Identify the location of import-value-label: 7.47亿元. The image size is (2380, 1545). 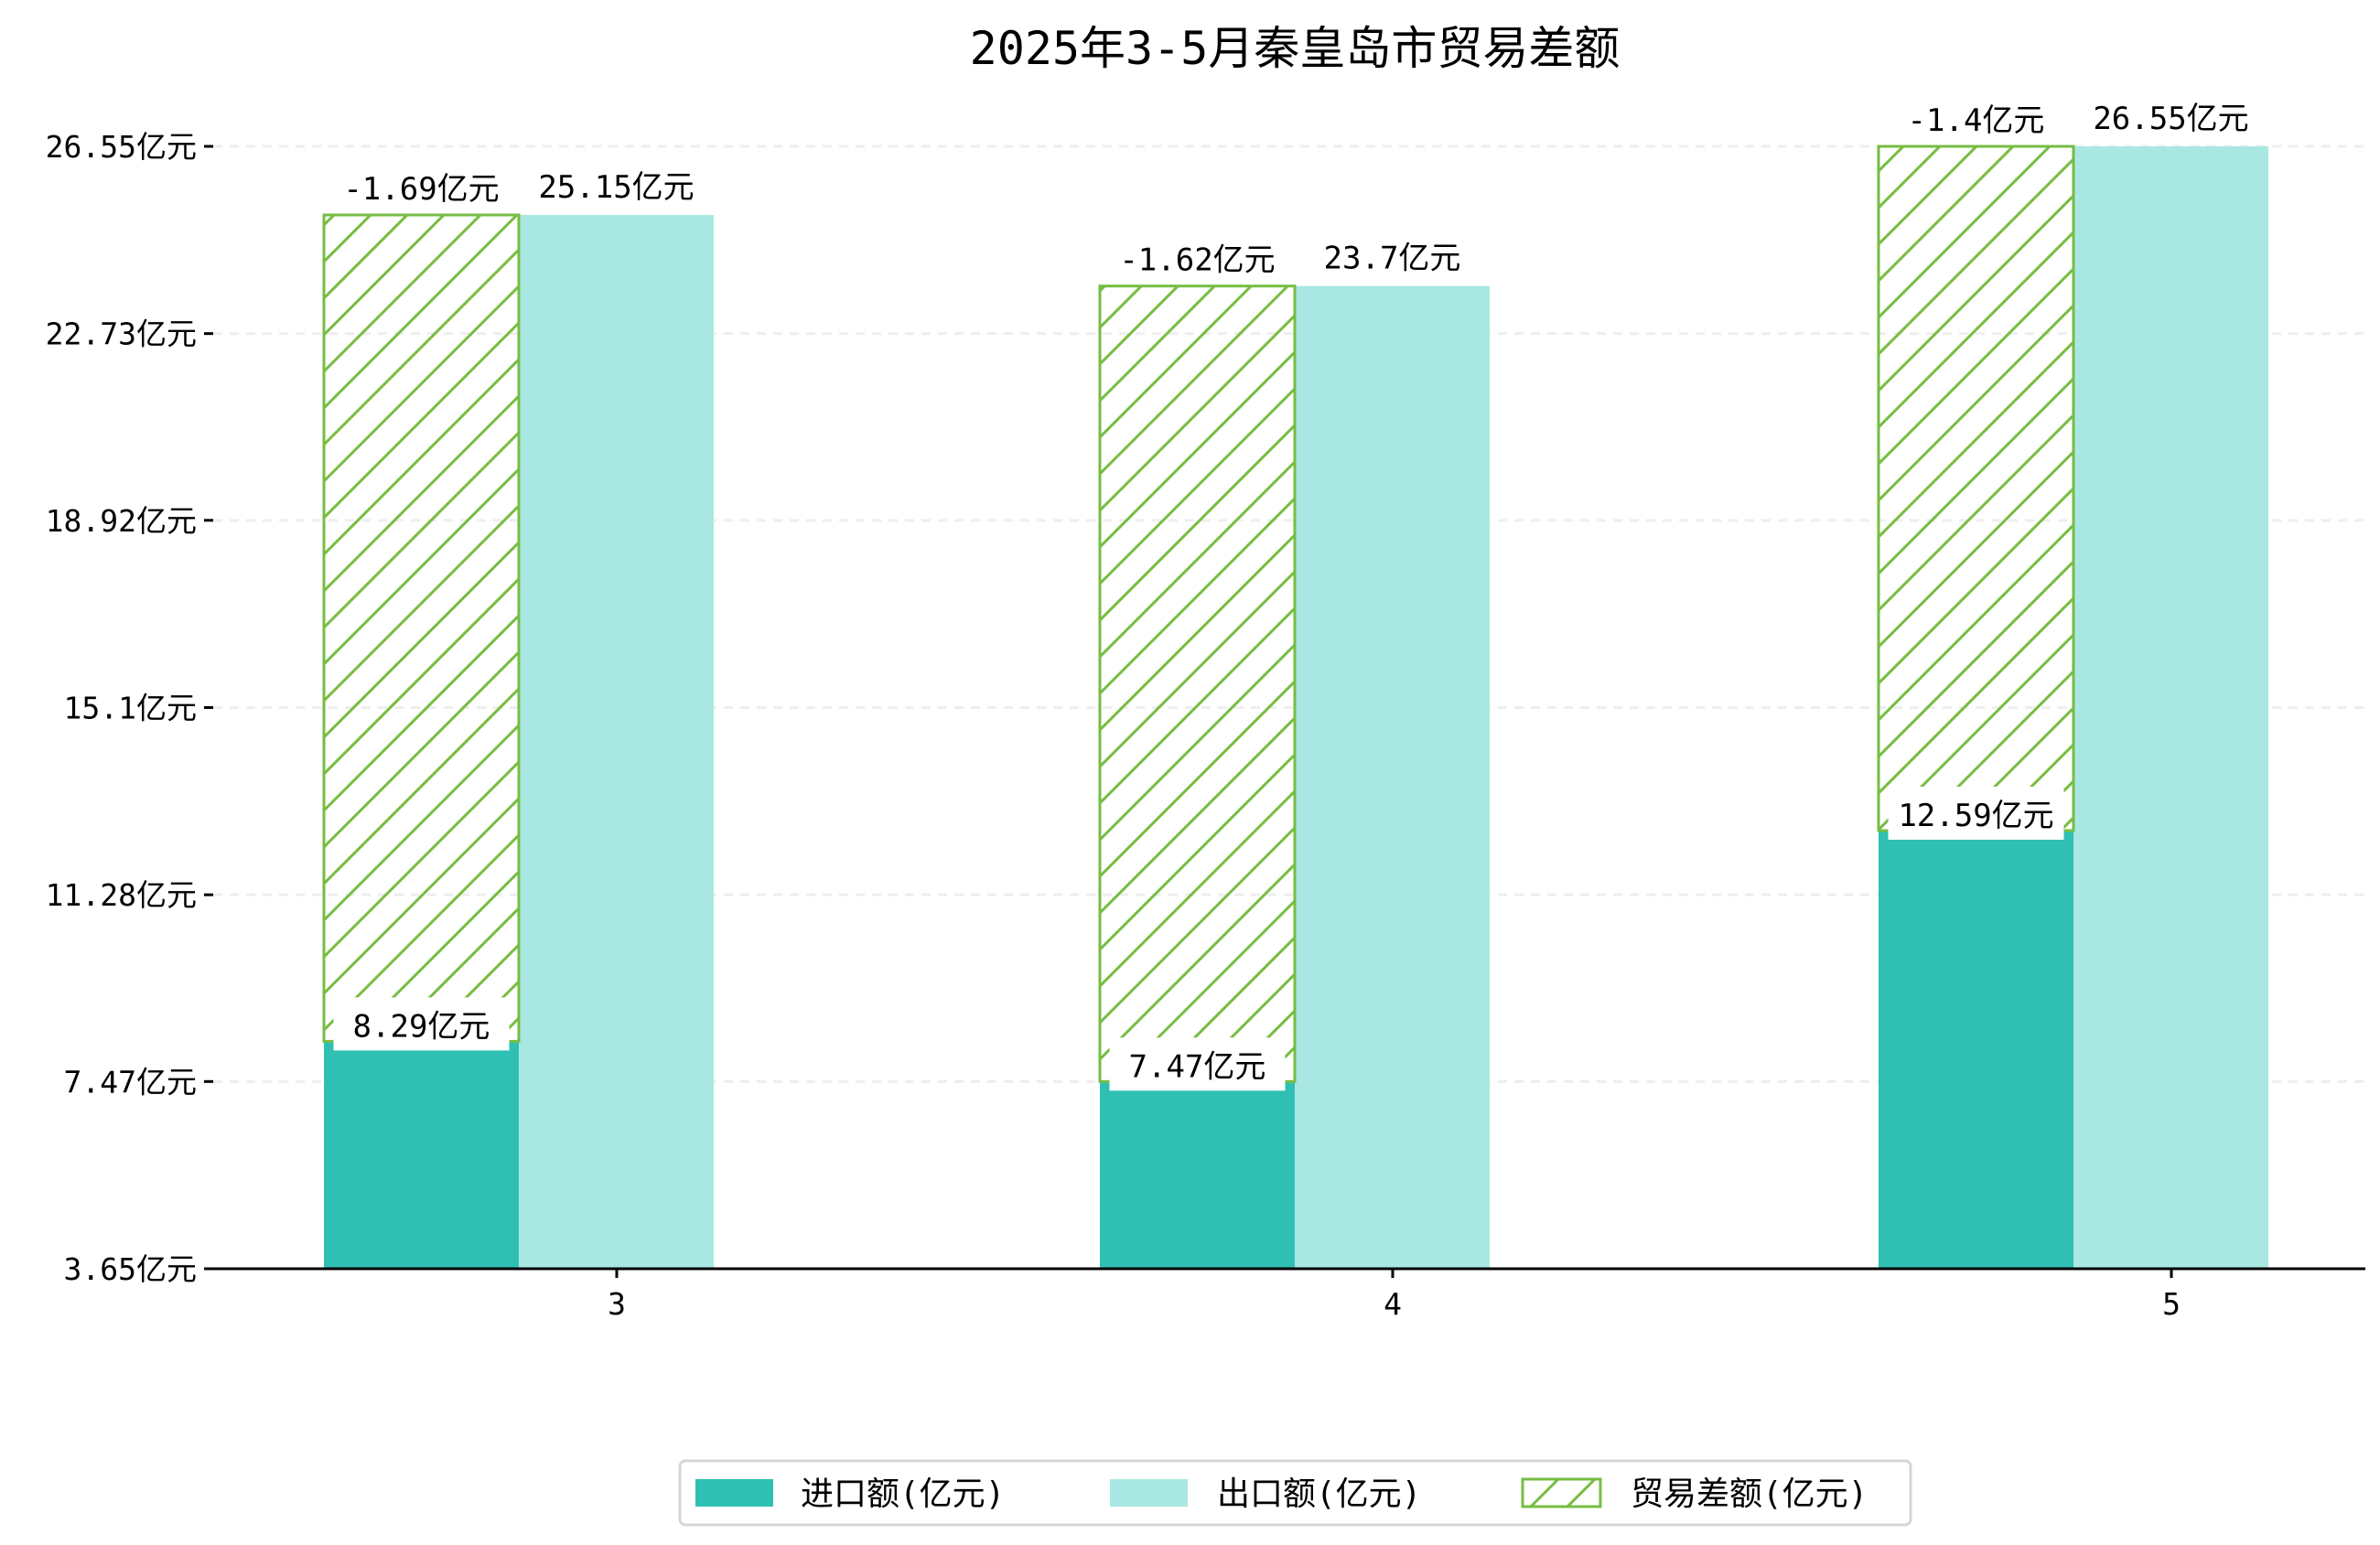
(1197, 1067).